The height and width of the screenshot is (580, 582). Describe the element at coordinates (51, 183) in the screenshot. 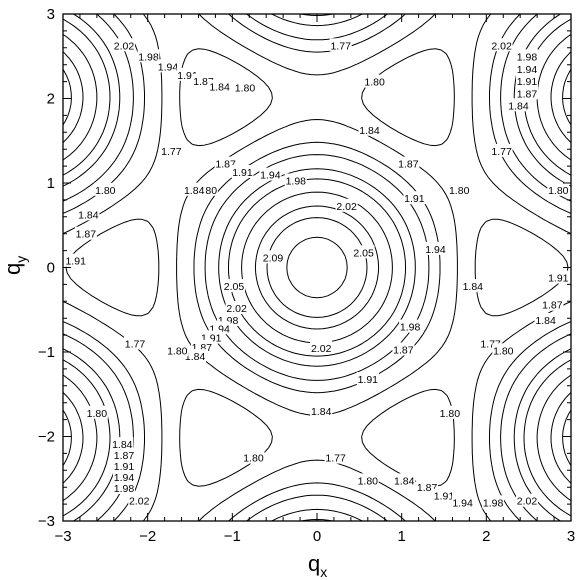

I see `y-tick-label: 1` at that location.